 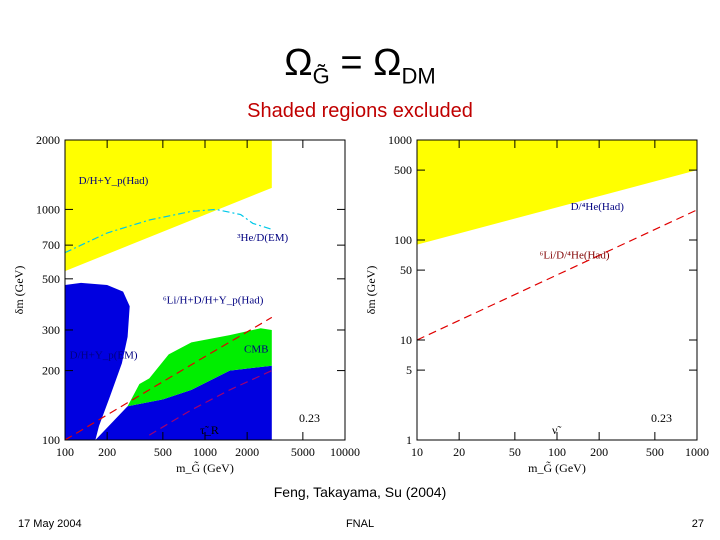 What do you see at coordinates (209, 430) in the screenshot?
I see `particle-label: τ̃_R` at bounding box center [209, 430].